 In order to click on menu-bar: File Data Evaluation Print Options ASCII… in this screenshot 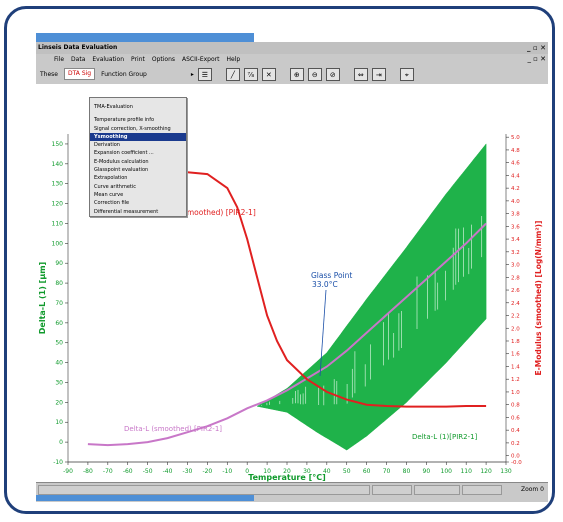, I will do `click(292, 59)`.